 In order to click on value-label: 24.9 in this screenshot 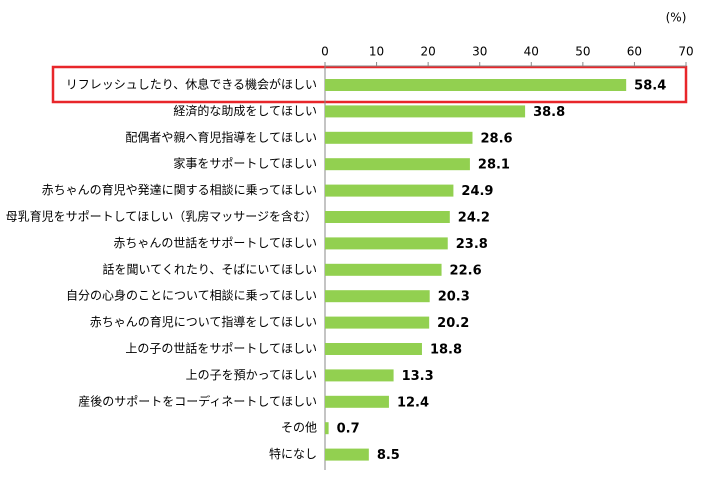, I will do `click(477, 191)`.